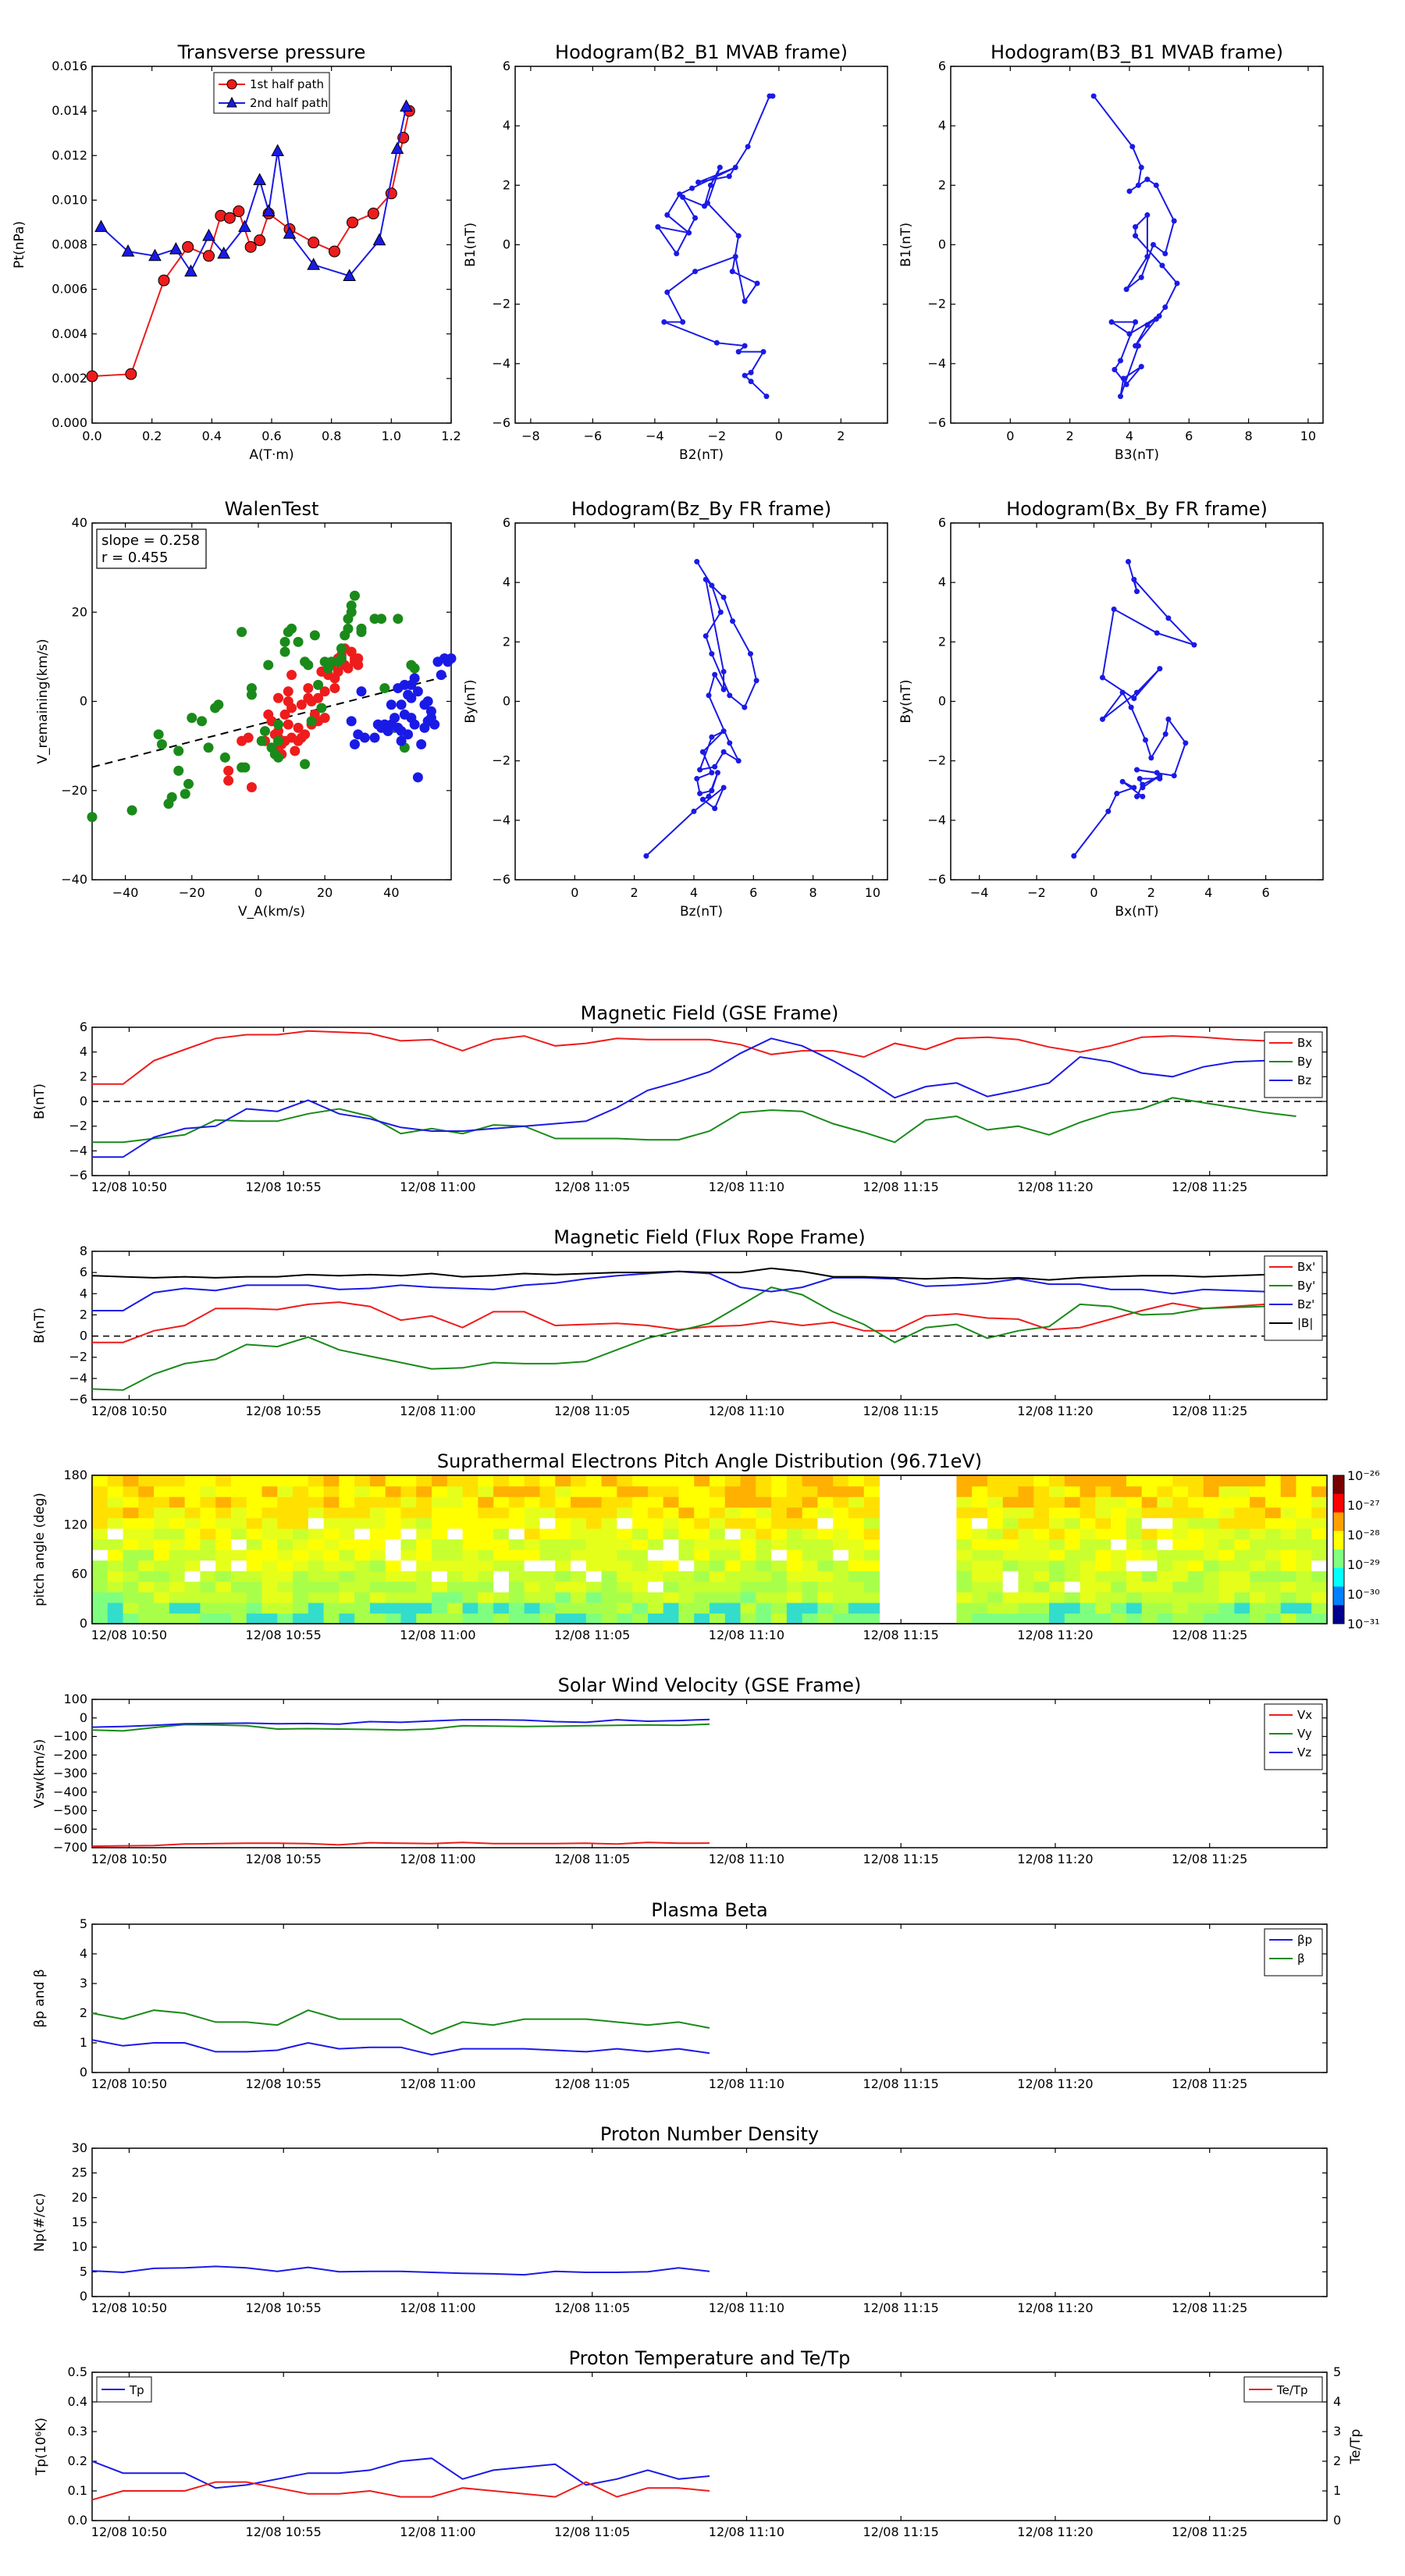 The image size is (1405, 2576). I want to click on hodogram_bz_by-xlabel: Bz(nT), so click(702, 912).